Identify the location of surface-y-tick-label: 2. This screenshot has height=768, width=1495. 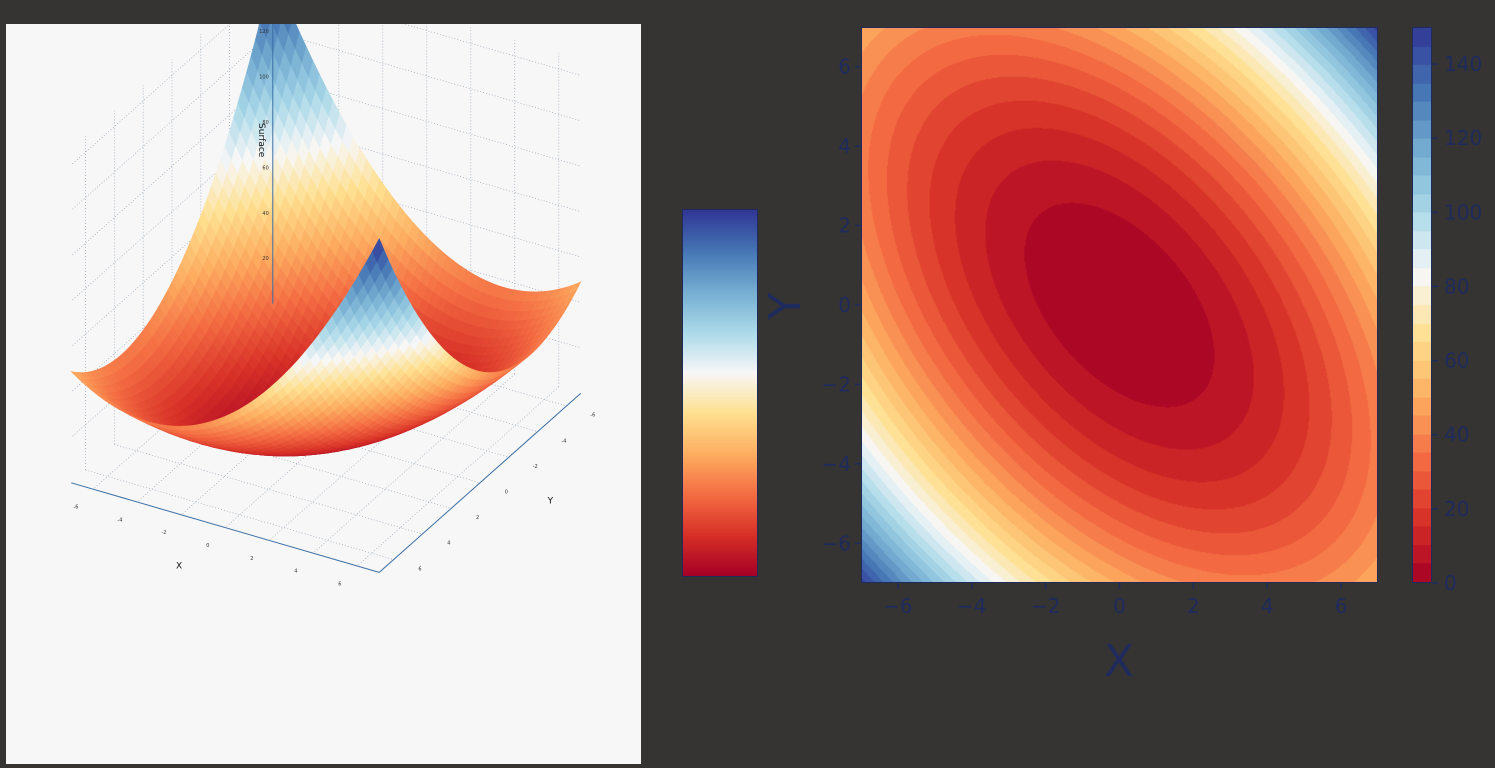
(477, 518).